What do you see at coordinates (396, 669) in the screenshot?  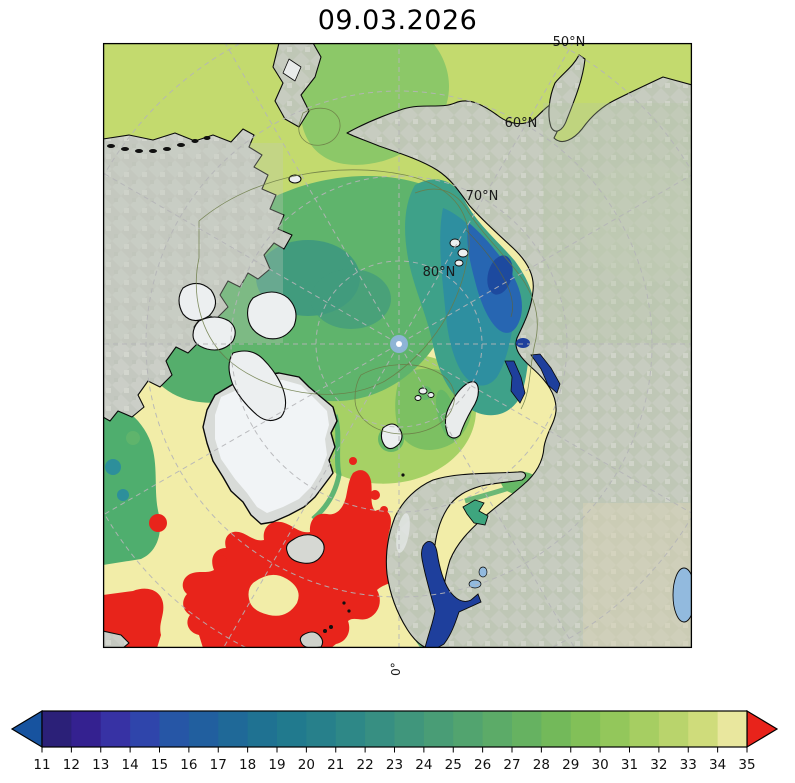 I see `longitude-label-0: 0°` at bounding box center [396, 669].